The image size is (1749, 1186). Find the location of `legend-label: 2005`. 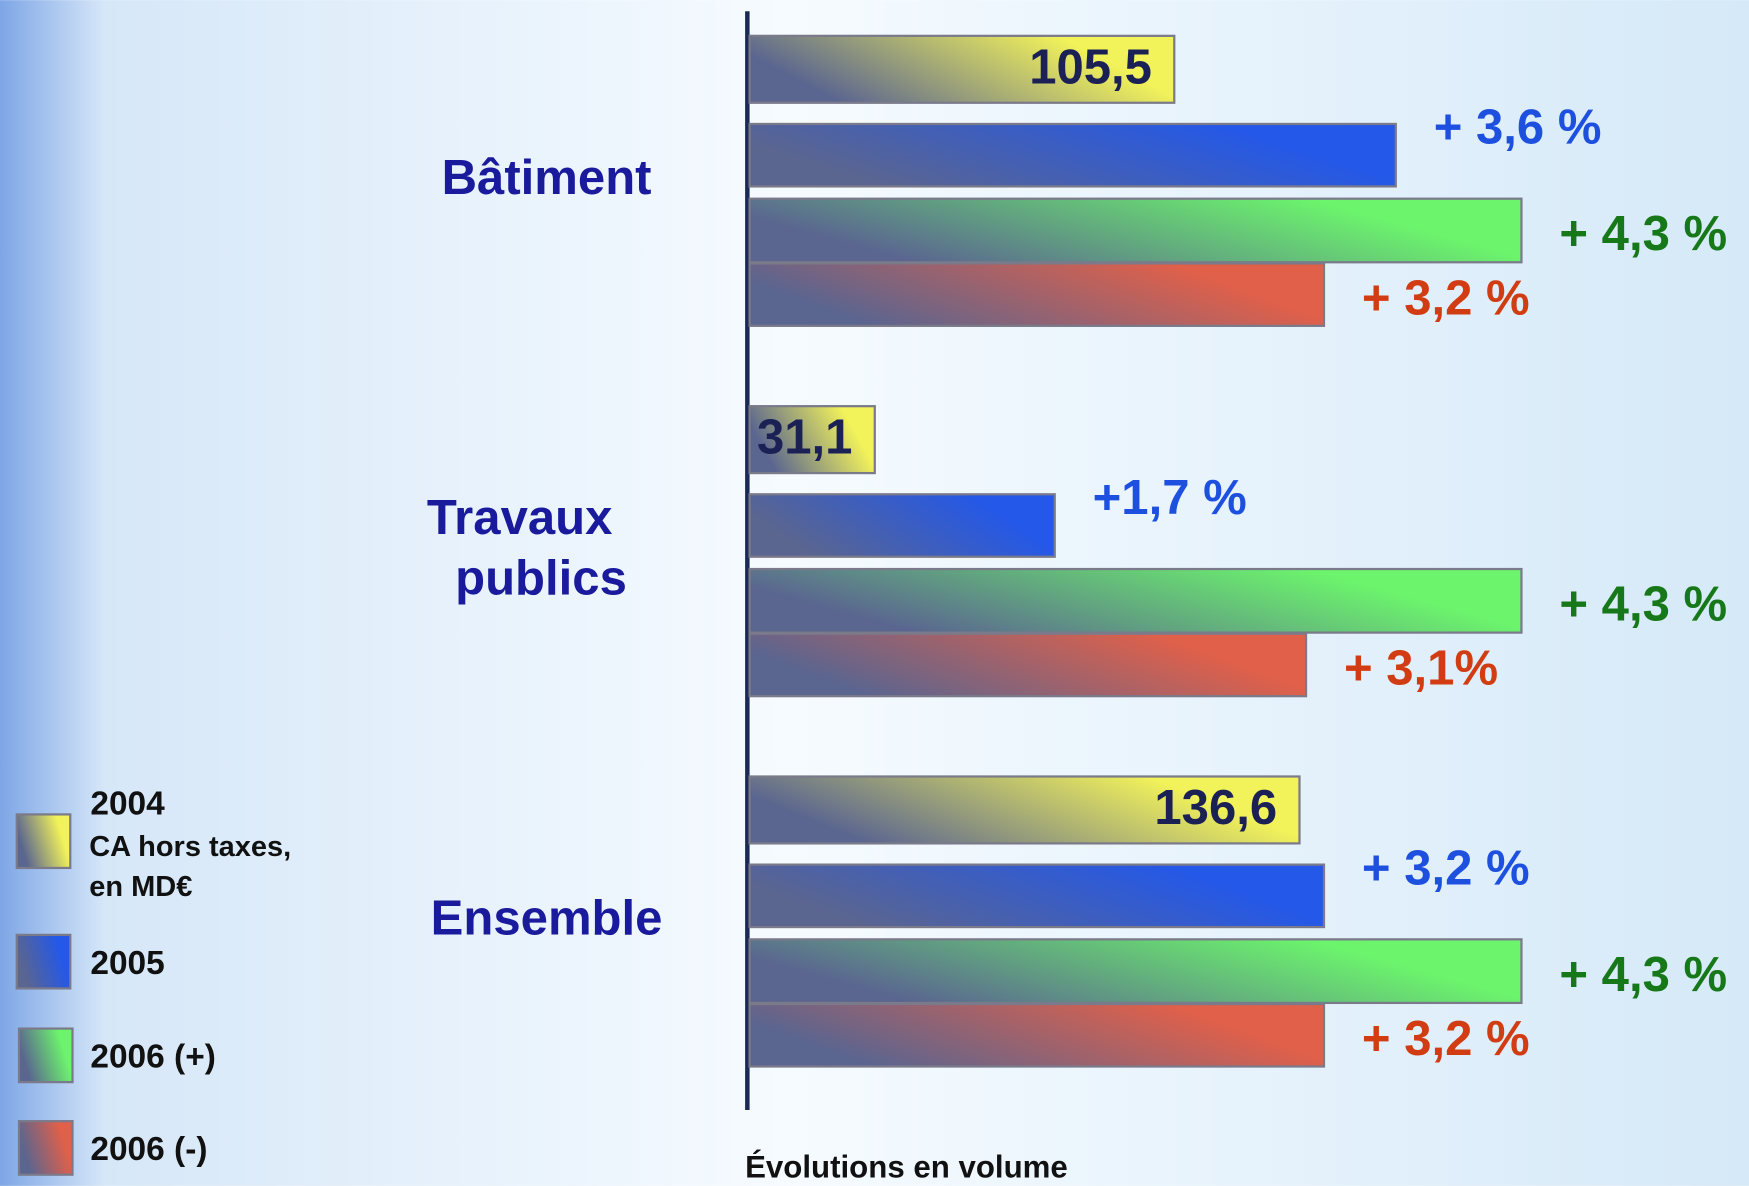

legend-label: 2005 is located at coordinates (127, 963).